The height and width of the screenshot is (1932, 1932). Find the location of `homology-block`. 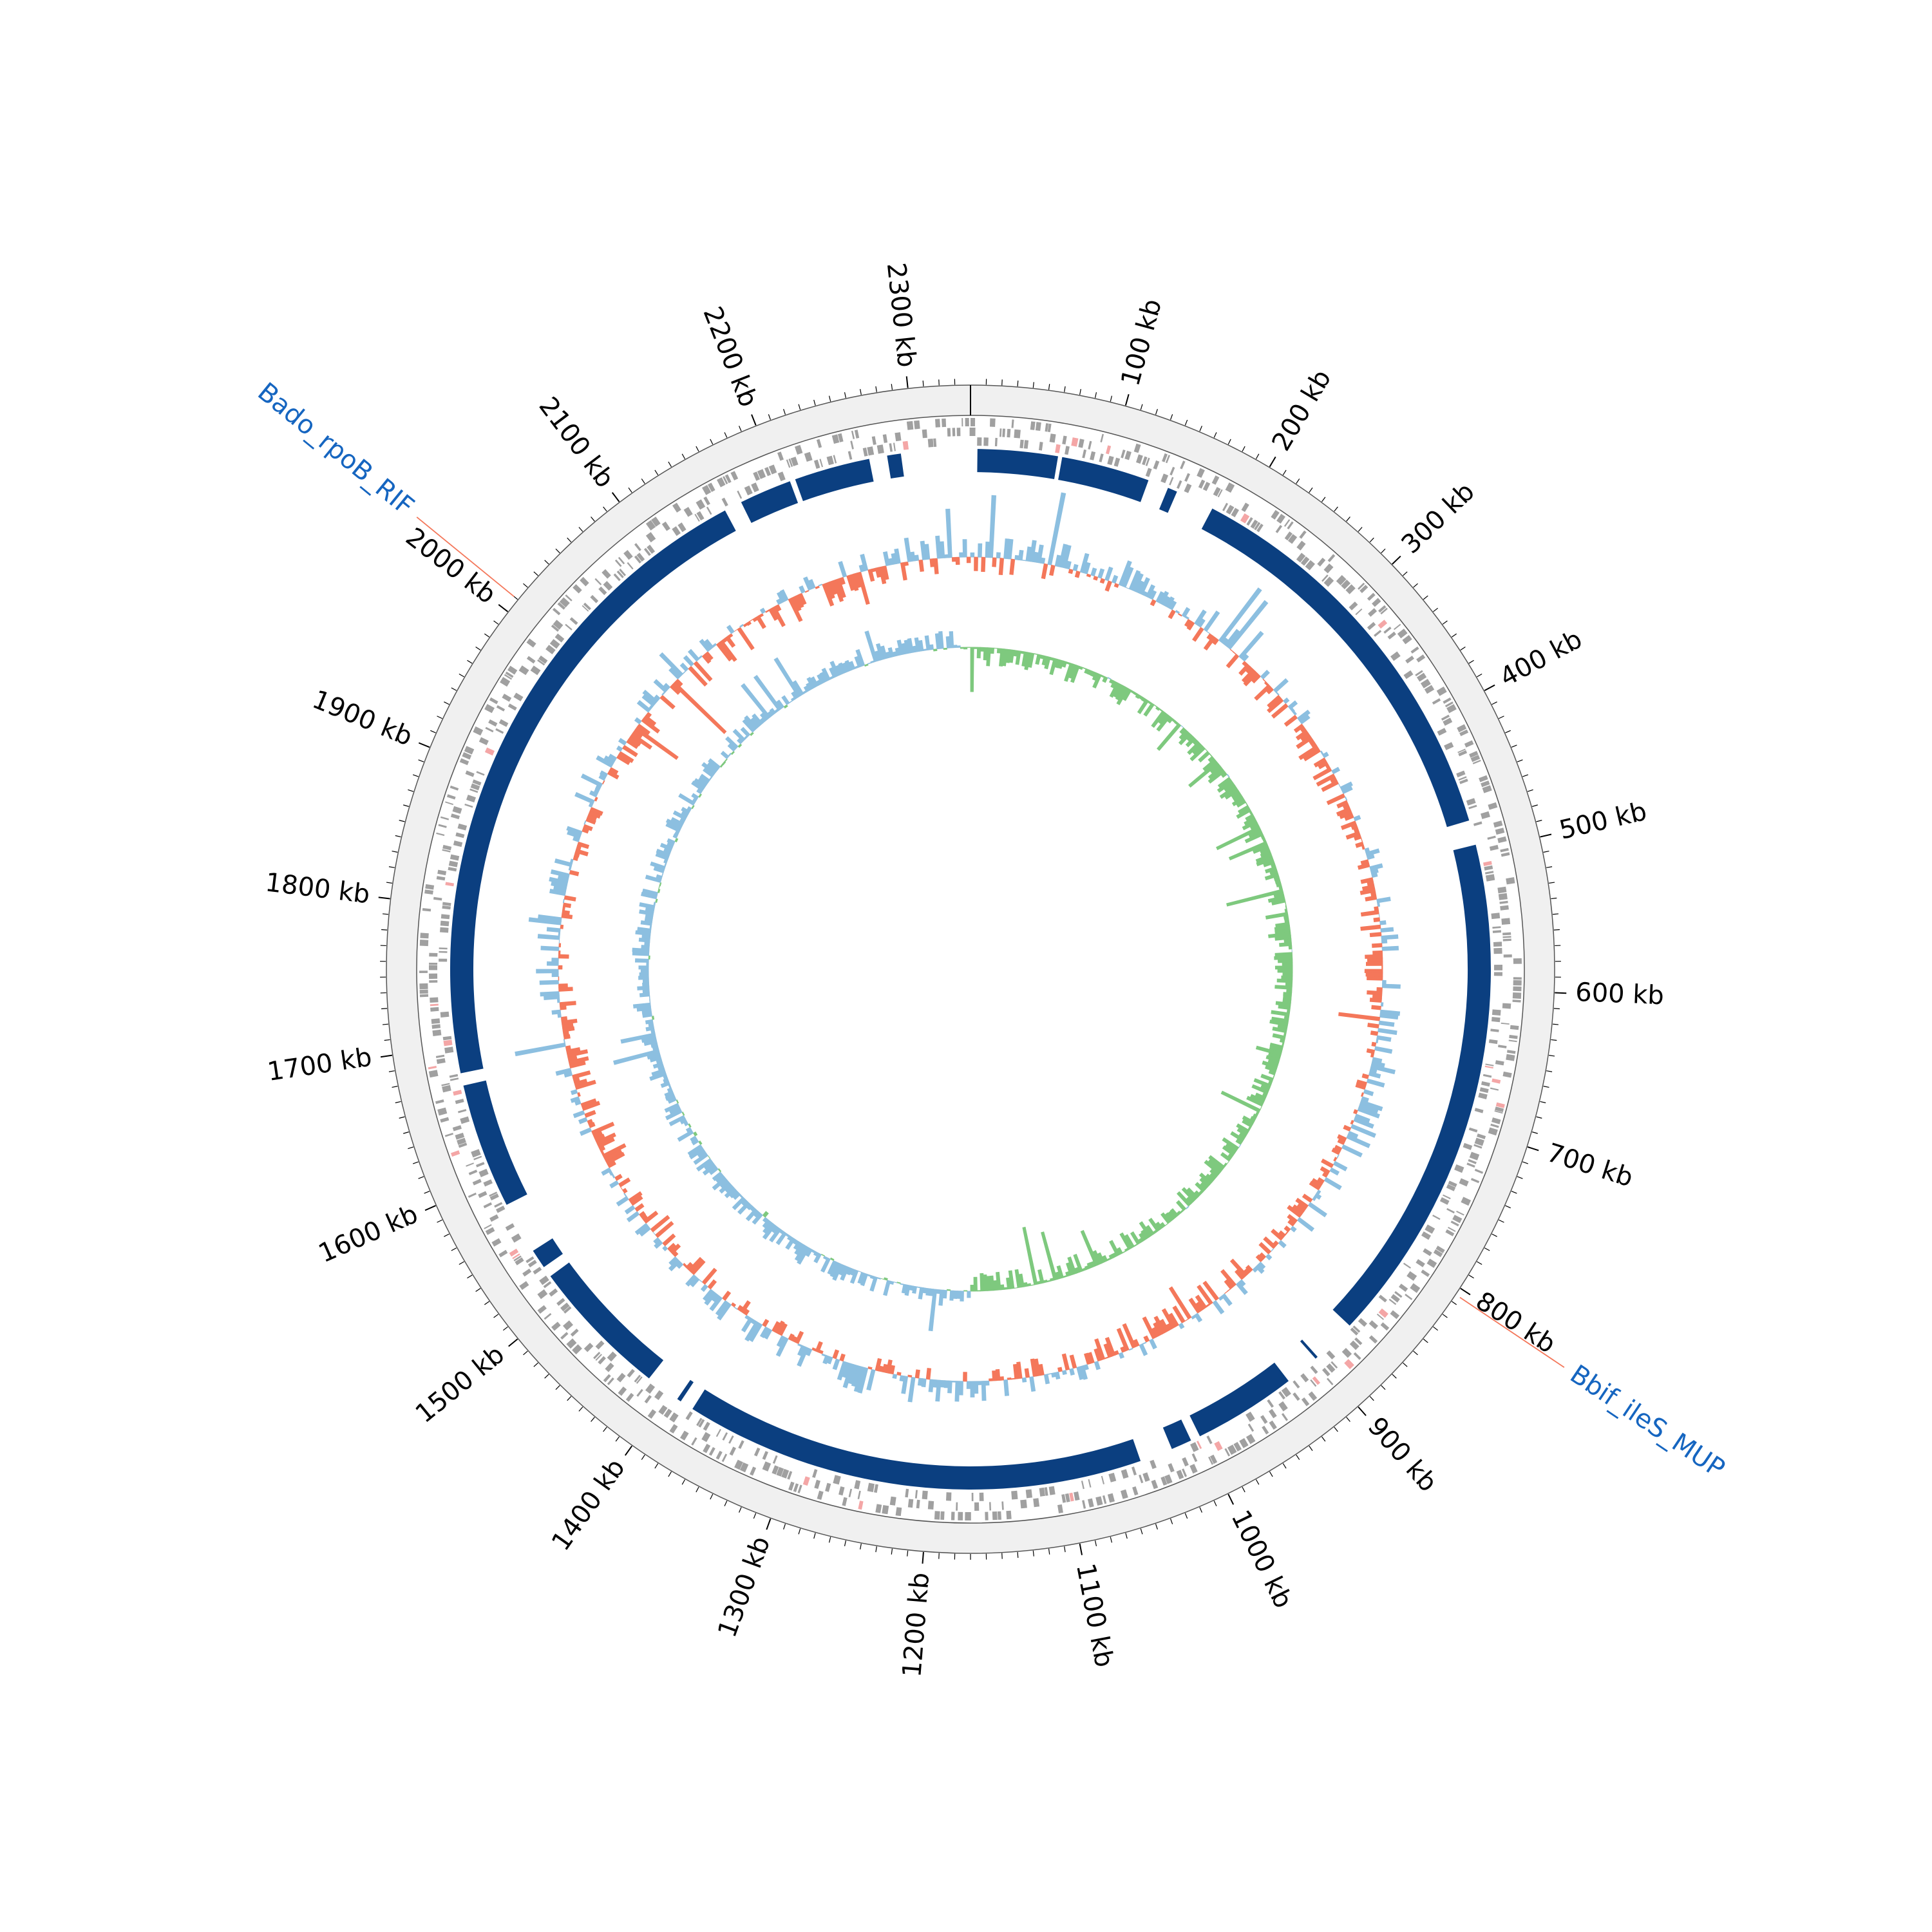

homology-block is located at coordinates (1335, 668).